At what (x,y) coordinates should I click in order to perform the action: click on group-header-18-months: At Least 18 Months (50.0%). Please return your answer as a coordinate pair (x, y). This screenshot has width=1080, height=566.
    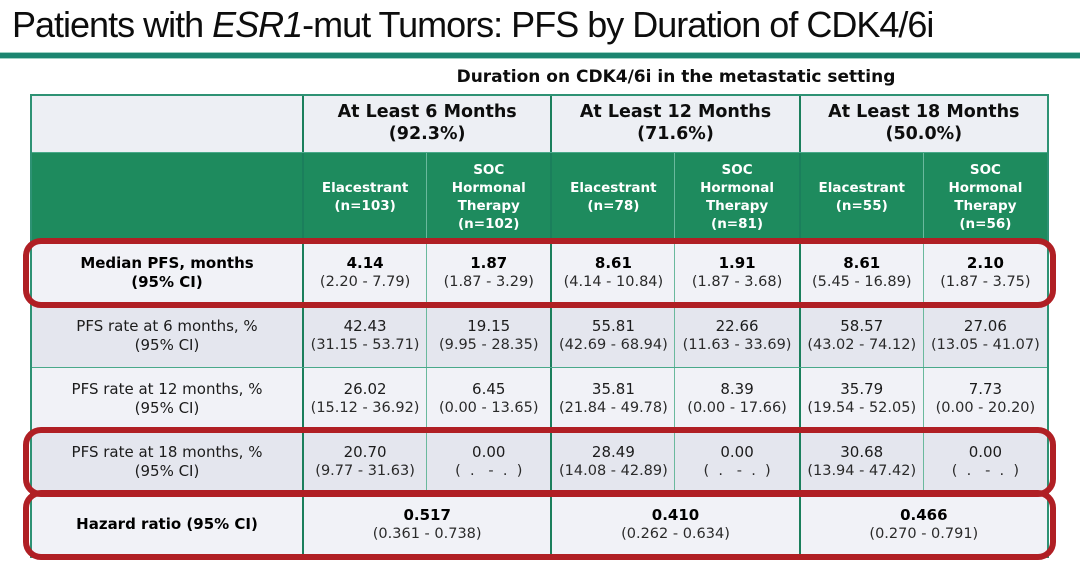
    Looking at the image, I should click on (922, 124).